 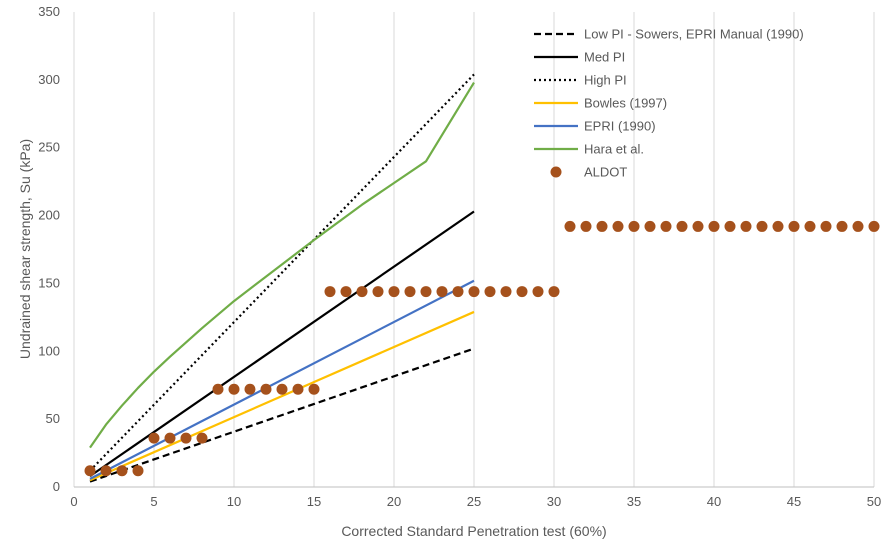 I want to click on legend-item: High PI, so click(x=580, y=80).